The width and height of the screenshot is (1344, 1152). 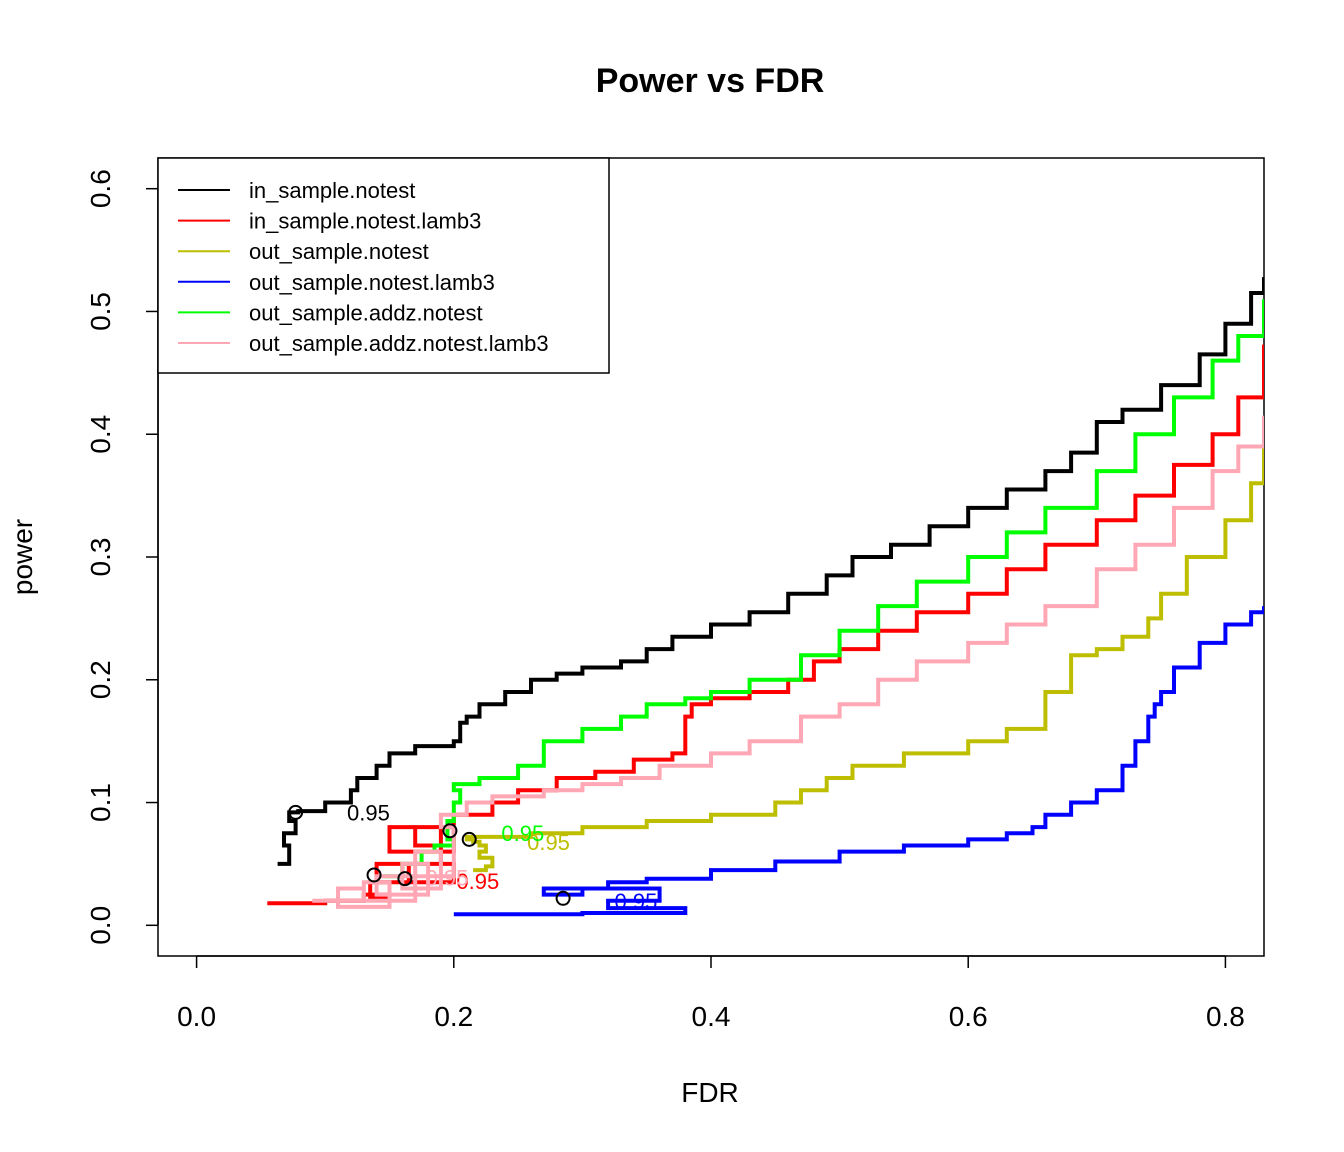 I want to click on y-axis-label: power, so click(x=22, y=557).